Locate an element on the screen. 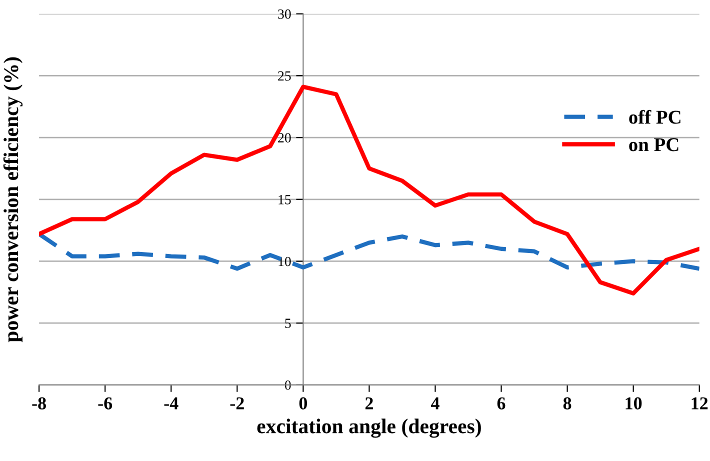  x-tick-label: 6 is located at coordinates (501, 403).